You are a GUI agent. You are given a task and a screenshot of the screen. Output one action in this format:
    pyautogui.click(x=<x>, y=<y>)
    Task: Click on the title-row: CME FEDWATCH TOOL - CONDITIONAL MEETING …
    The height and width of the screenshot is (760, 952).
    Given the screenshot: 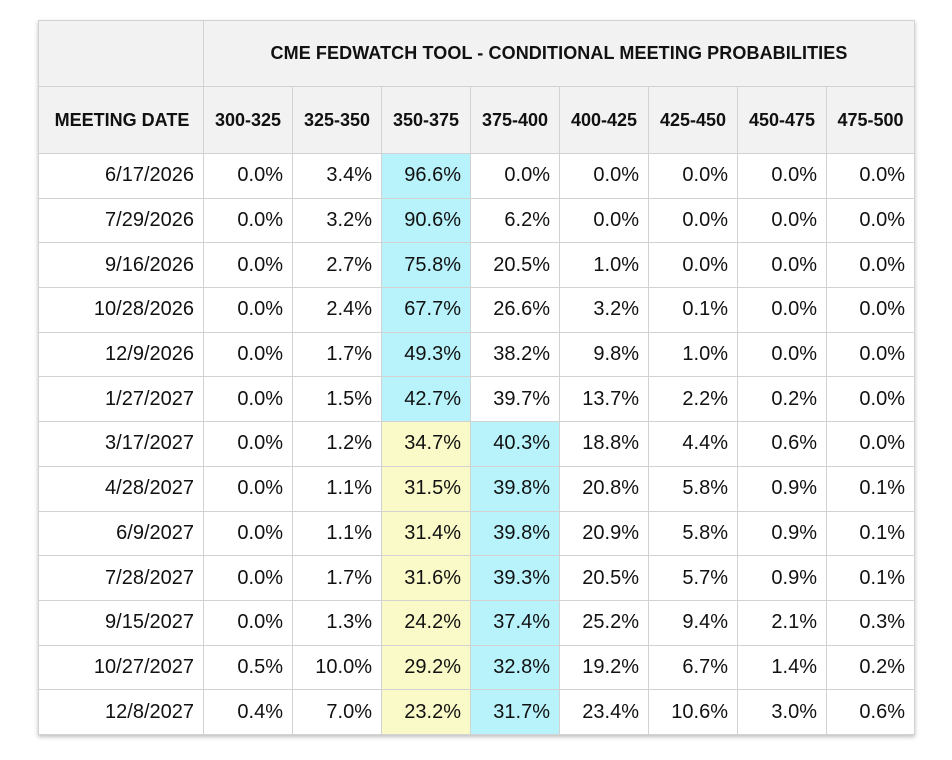 What is the action you would take?
    pyautogui.click(x=476, y=53)
    